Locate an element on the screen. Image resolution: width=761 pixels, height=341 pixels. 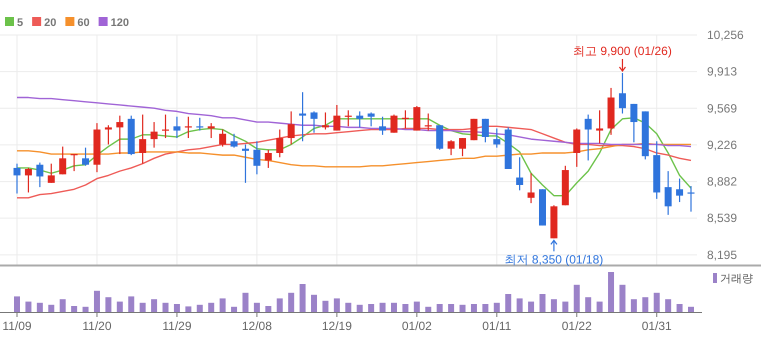
y-tick-label: 9,226 is located at coordinates (722, 145).